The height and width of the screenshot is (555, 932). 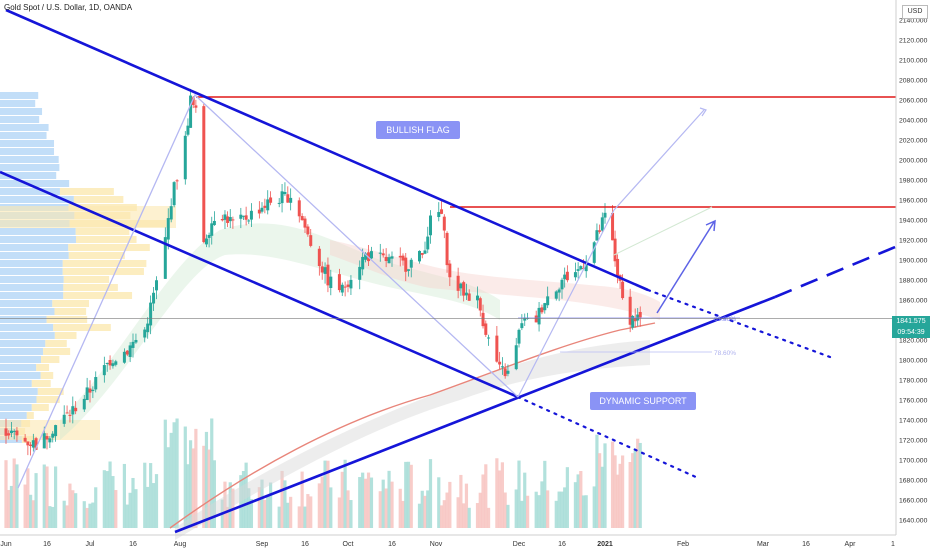 I want to click on y-tick-label: 1940.000, so click(x=913, y=221).